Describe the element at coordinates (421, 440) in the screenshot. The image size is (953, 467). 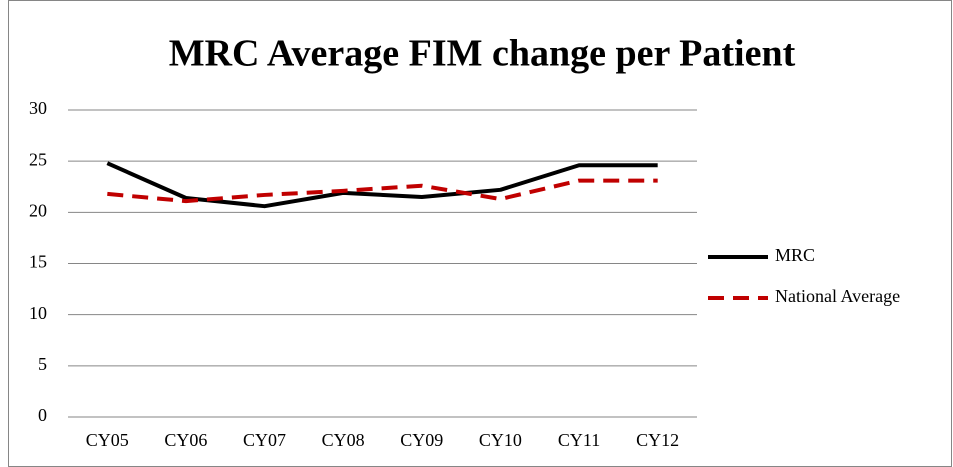
I see `x-tick-label: CY09` at that location.